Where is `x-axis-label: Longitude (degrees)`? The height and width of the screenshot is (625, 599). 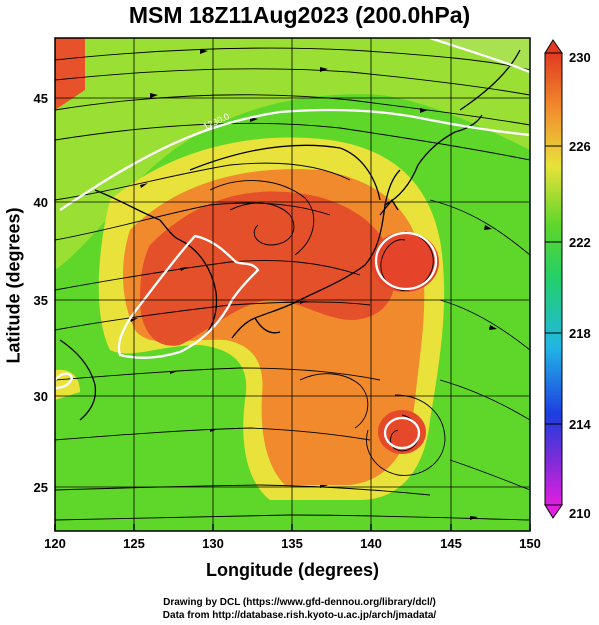
x-axis-label: Longitude (degrees) is located at coordinates (292, 570).